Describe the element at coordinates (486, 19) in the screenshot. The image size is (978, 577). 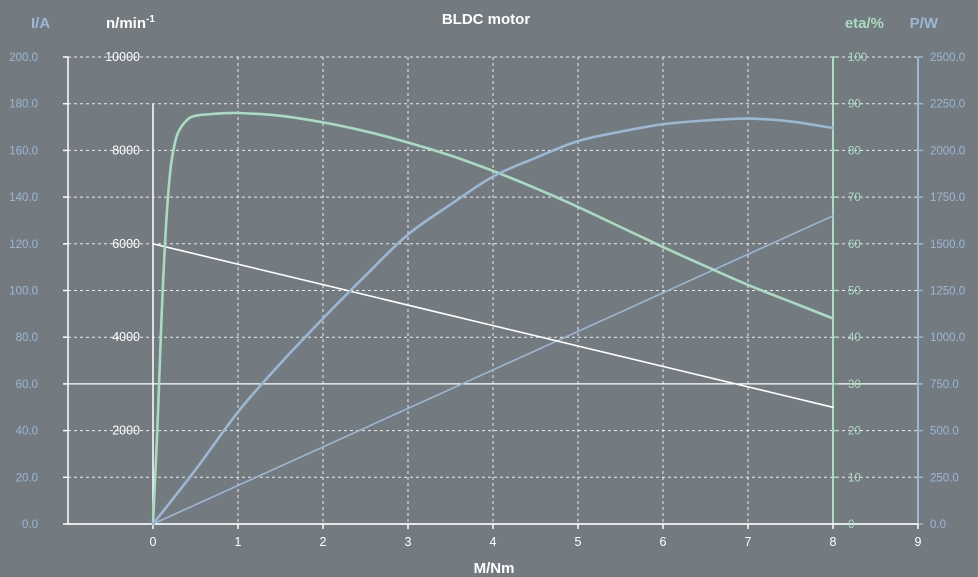
I see `chart-title: BLDC motor` at that location.